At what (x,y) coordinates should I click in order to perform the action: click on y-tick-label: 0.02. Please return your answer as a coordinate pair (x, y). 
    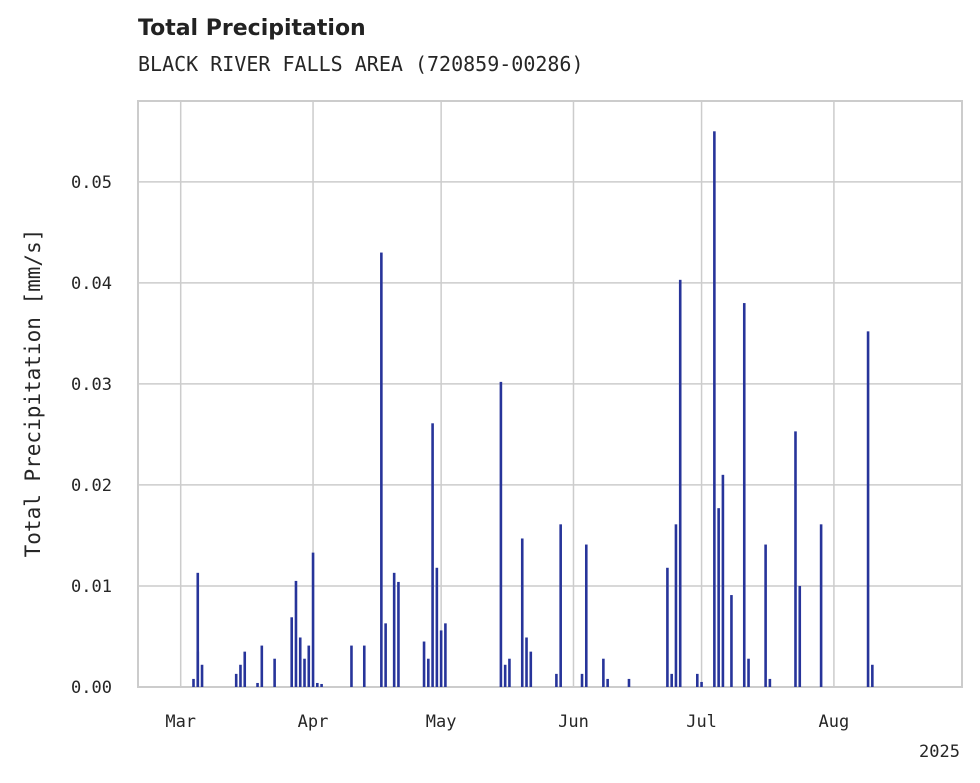
    Looking at the image, I should click on (91, 486).